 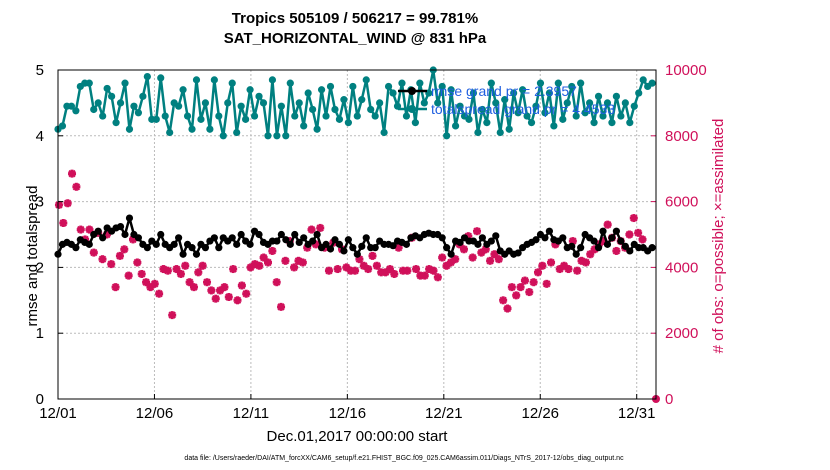 What do you see at coordinates (355, 38) in the screenshot?
I see `chart-subtitle: SAT_HORIZONTAL_WIND @ 831 hPa` at bounding box center [355, 38].